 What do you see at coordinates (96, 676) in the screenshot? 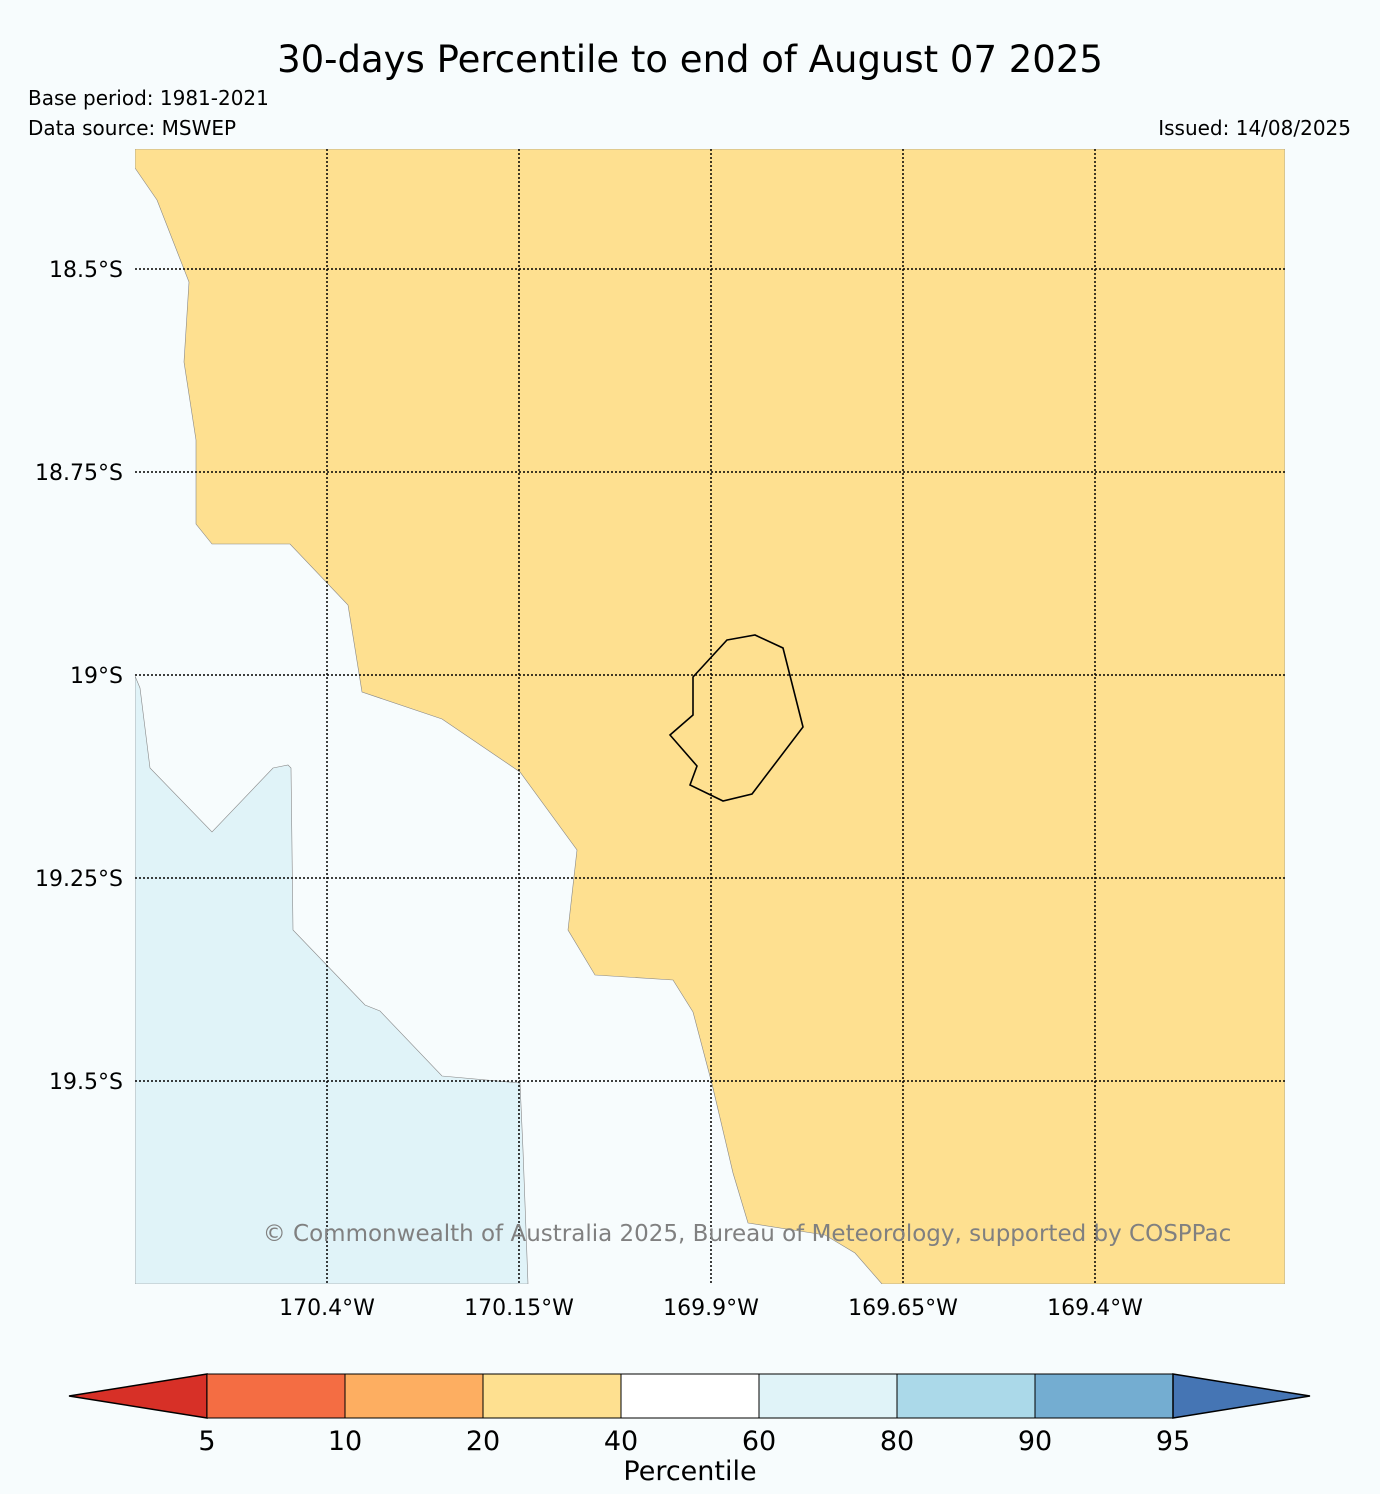
I see `lat-label: 19°S` at bounding box center [96, 676].